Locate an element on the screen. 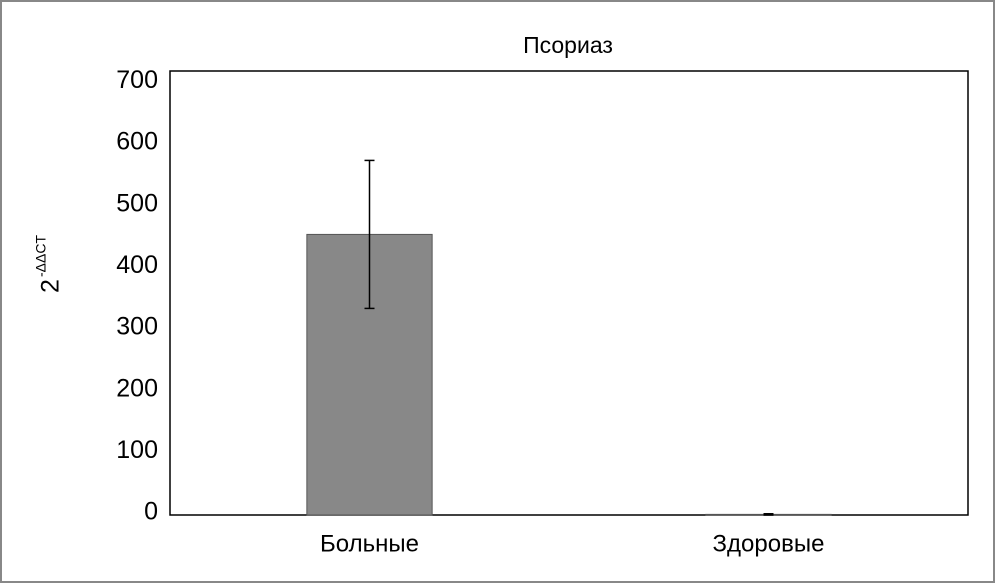 This screenshot has height=583, width=995. y-tick-label: 500 is located at coordinates (137, 203).